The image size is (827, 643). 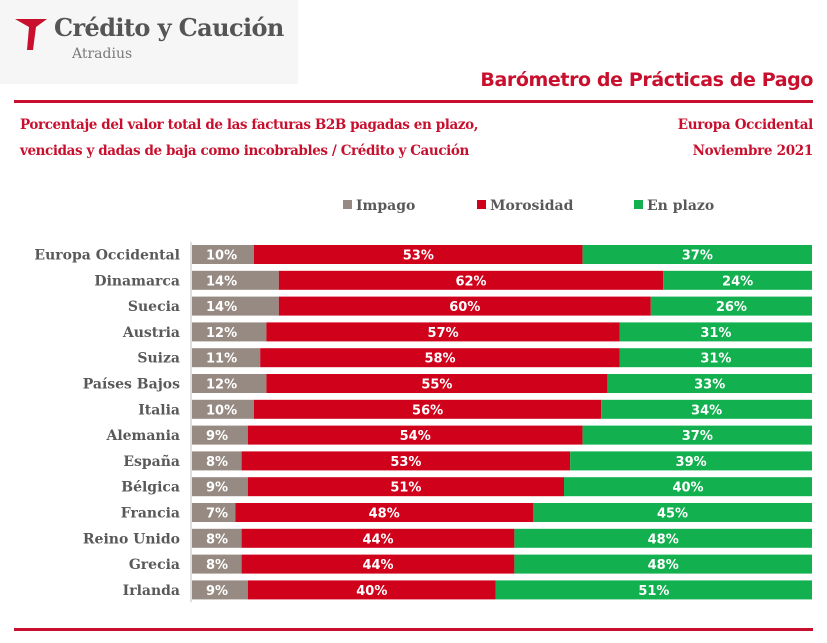 I want to click on value-label-impago-suiza: 11%, so click(x=221, y=359).